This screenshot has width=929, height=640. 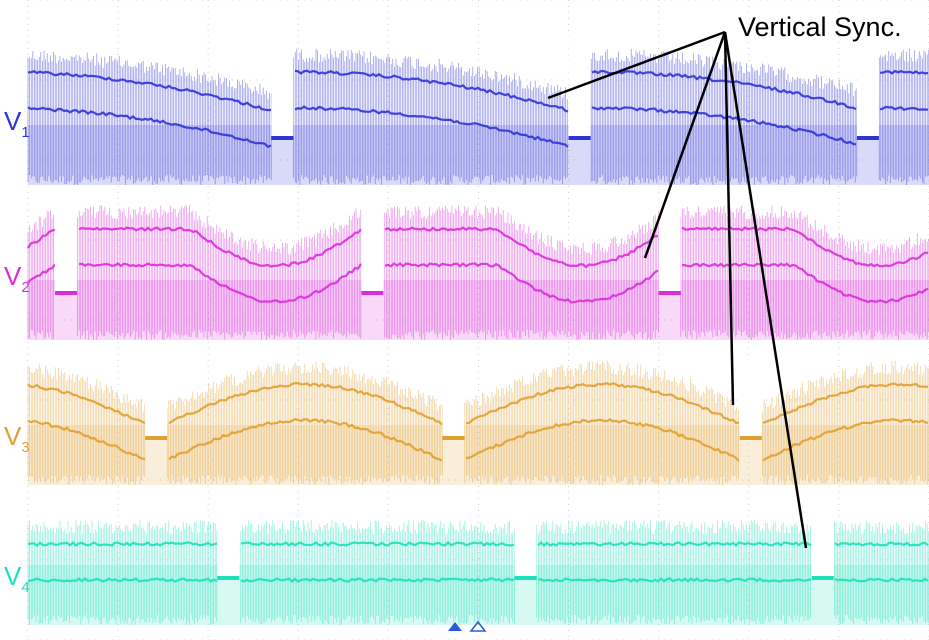 What do you see at coordinates (17, 123) in the screenshot?
I see `channel-label-v1: V1` at bounding box center [17, 123].